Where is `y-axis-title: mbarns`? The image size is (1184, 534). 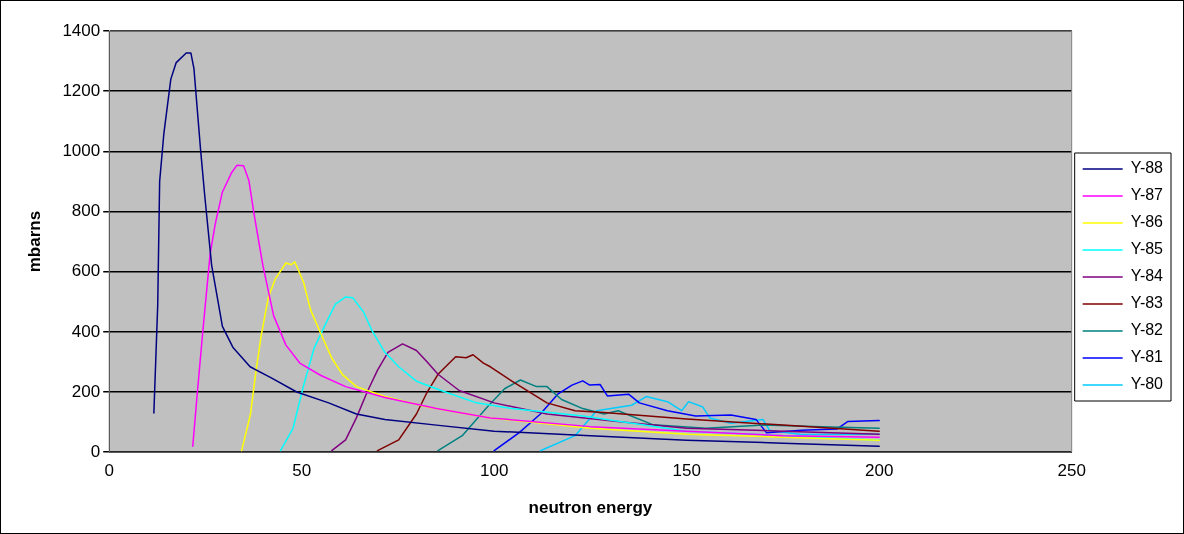
y-axis-title: mbarns is located at coordinates (34, 241).